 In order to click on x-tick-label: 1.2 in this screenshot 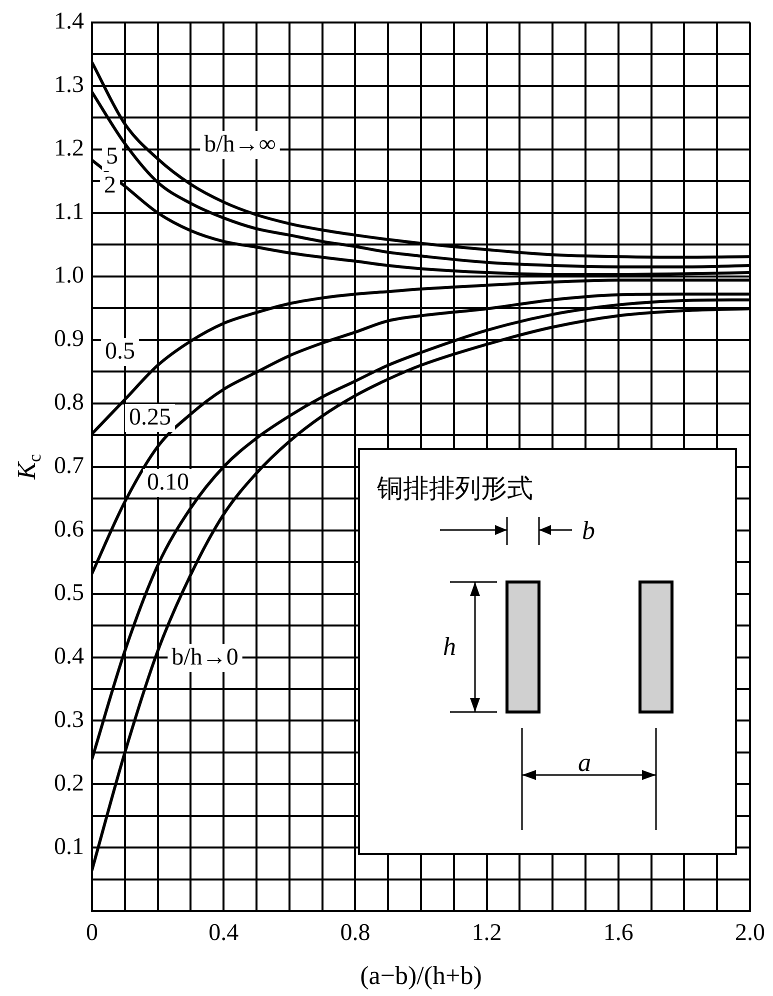, I will do `click(487, 933)`.